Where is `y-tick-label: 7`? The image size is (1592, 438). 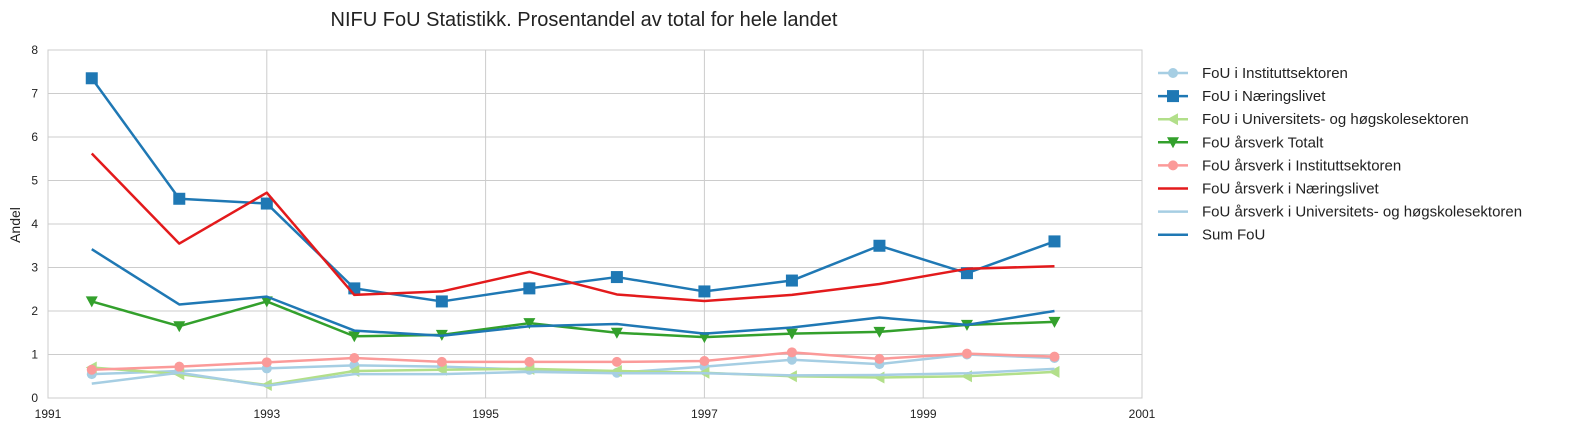
y-tick-label: 7 is located at coordinates (34, 94).